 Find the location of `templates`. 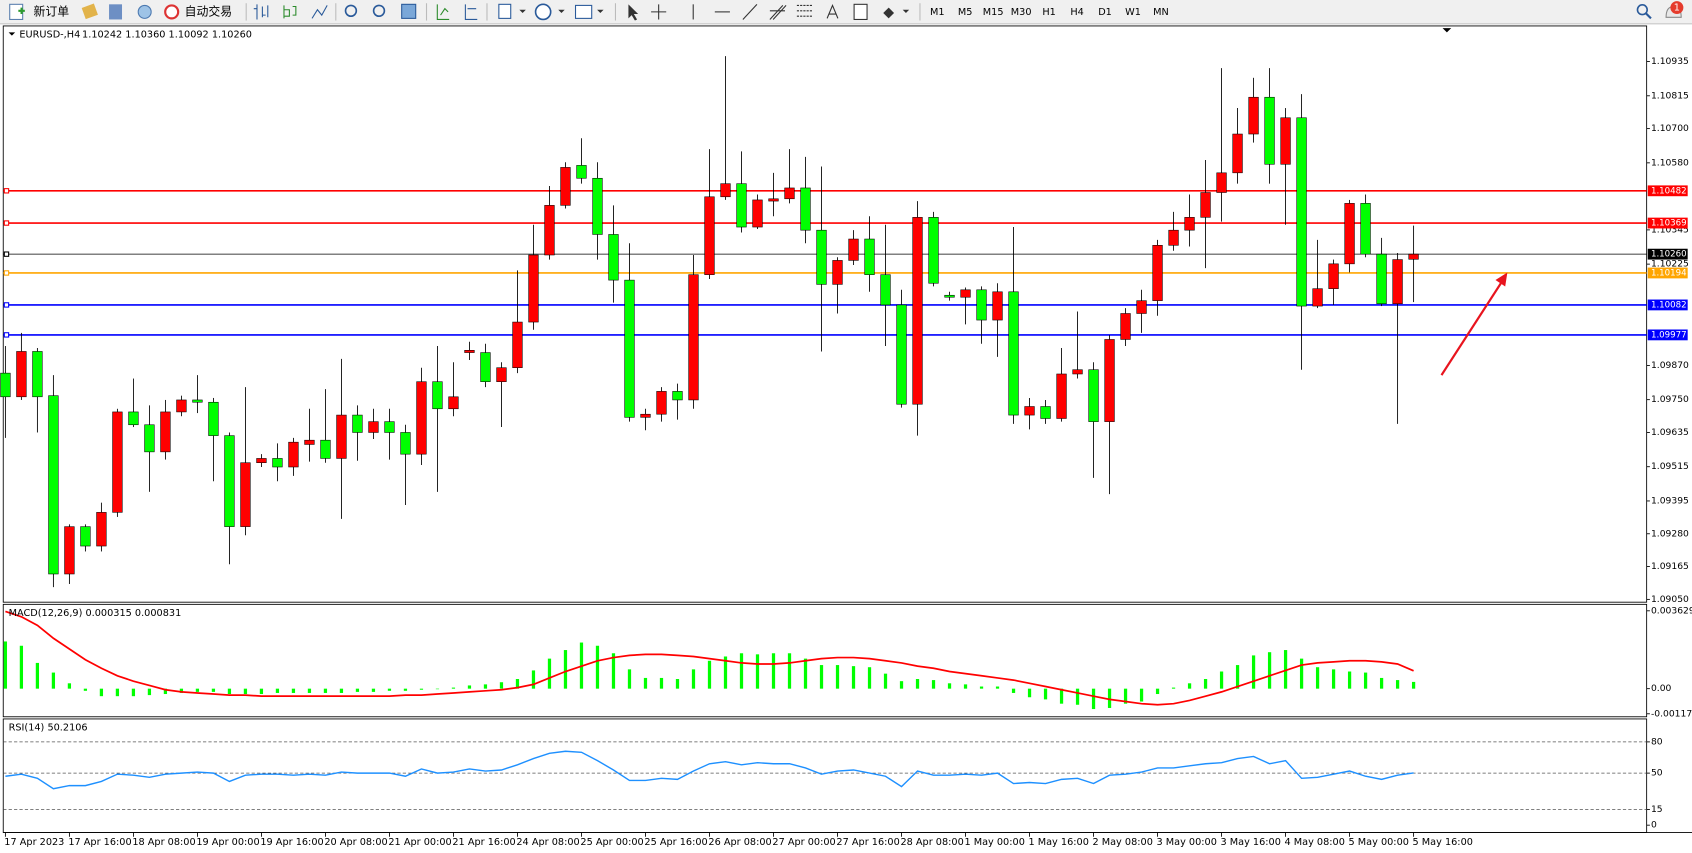

templates is located at coordinates (583, 11).